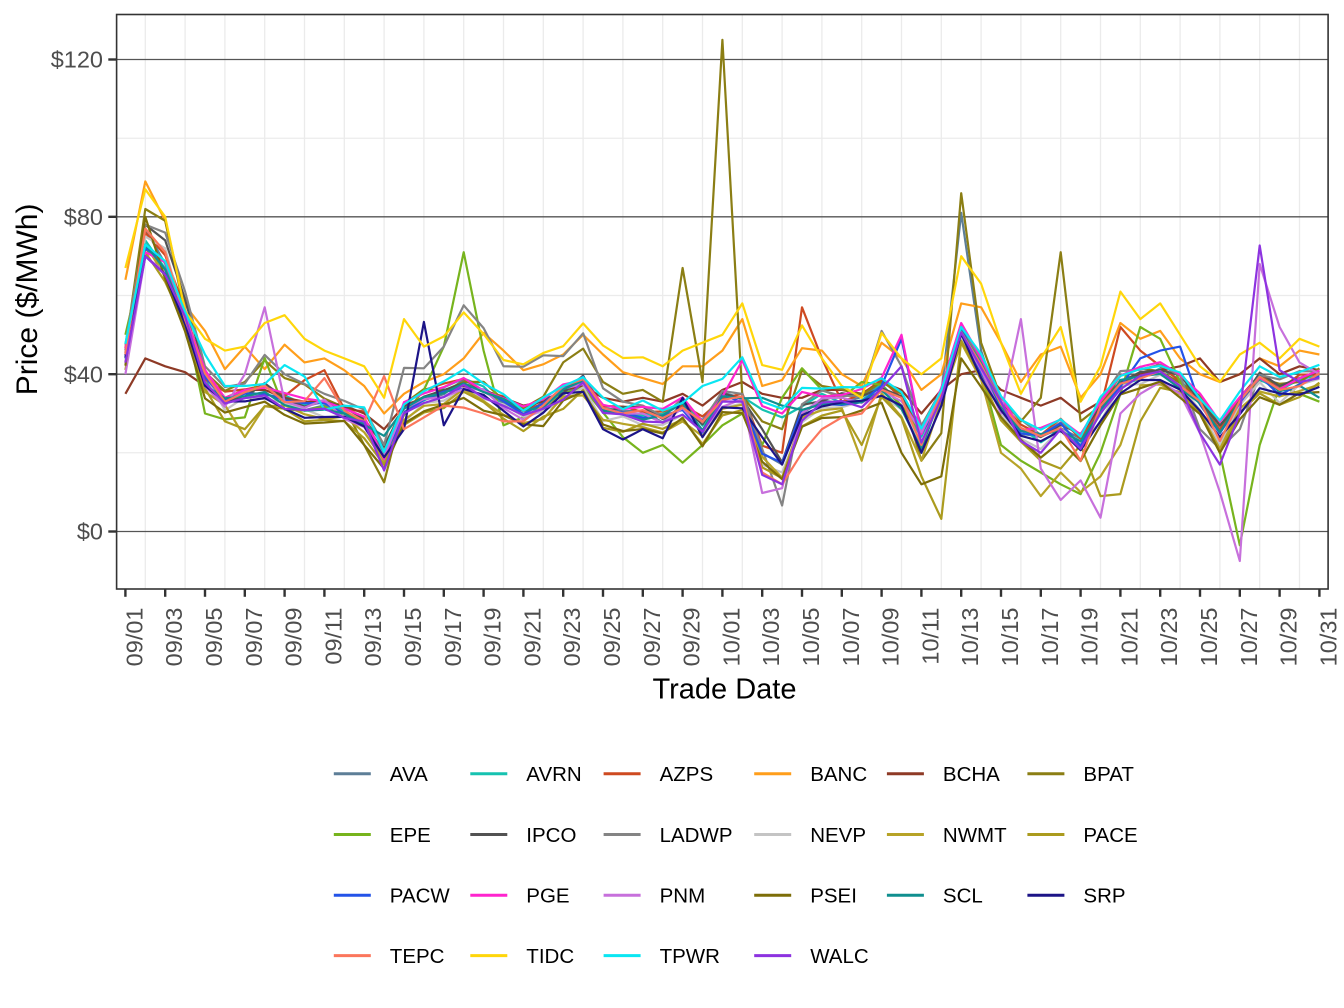 The width and height of the screenshot is (1344, 1008). What do you see at coordinates (1110, 835) in the screenshot?
I see `svg-text: PACE` at bounding box center [1110, 835].